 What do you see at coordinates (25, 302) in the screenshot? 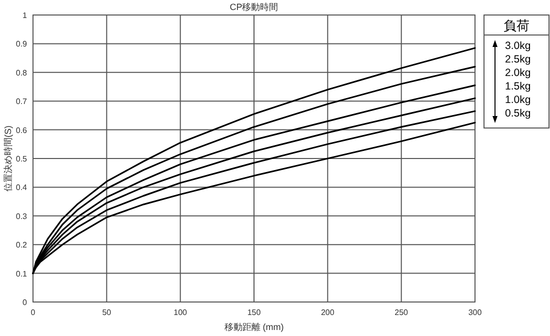
I see `y-tick-label: 0` at bounding box center [25, 302].